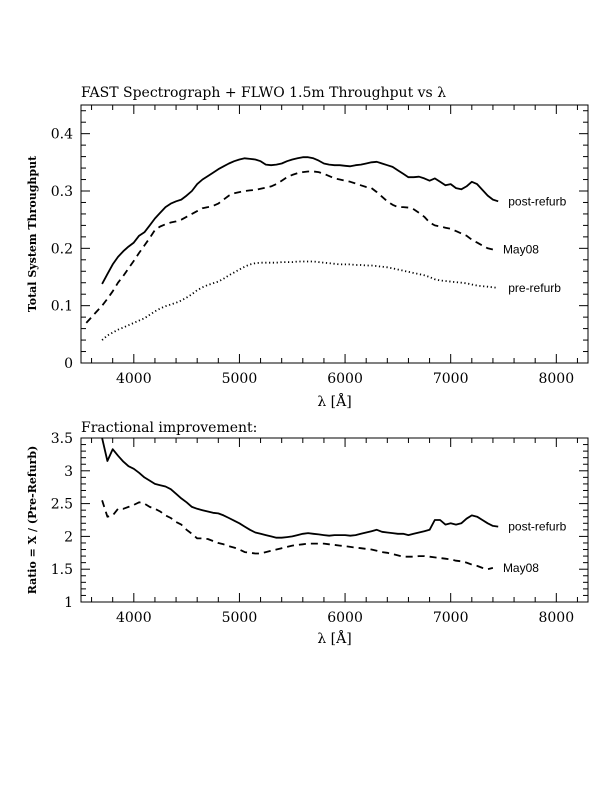 This screenshot has width=612, height=792. What do you see at coordinates (68, 603) in the screenshot?
I see `y-tick-label: 1` at bounding box center [68, 603].